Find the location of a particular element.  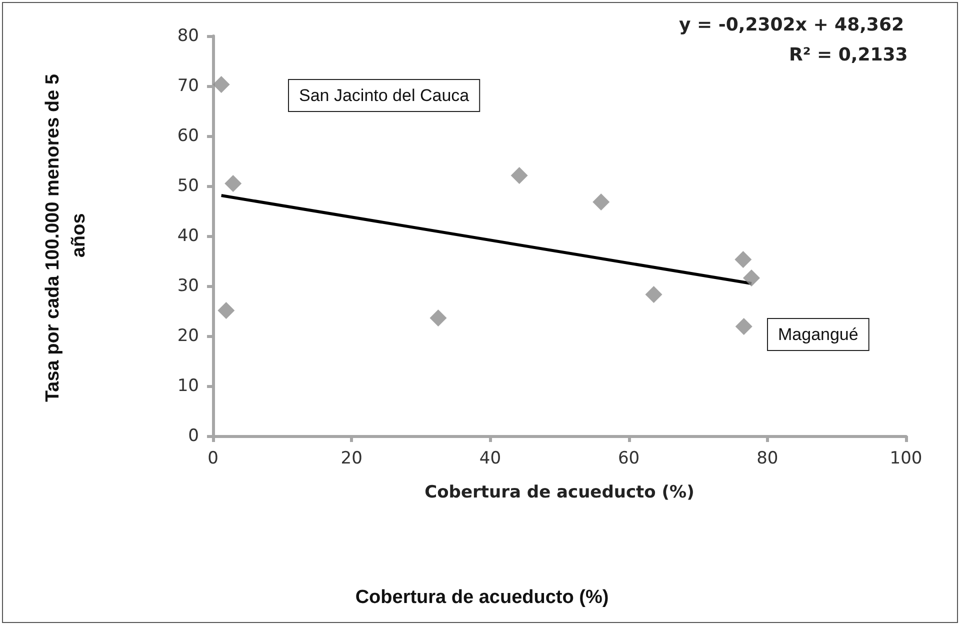

y-tick-label: 30 is located at coordinates (188, 286).